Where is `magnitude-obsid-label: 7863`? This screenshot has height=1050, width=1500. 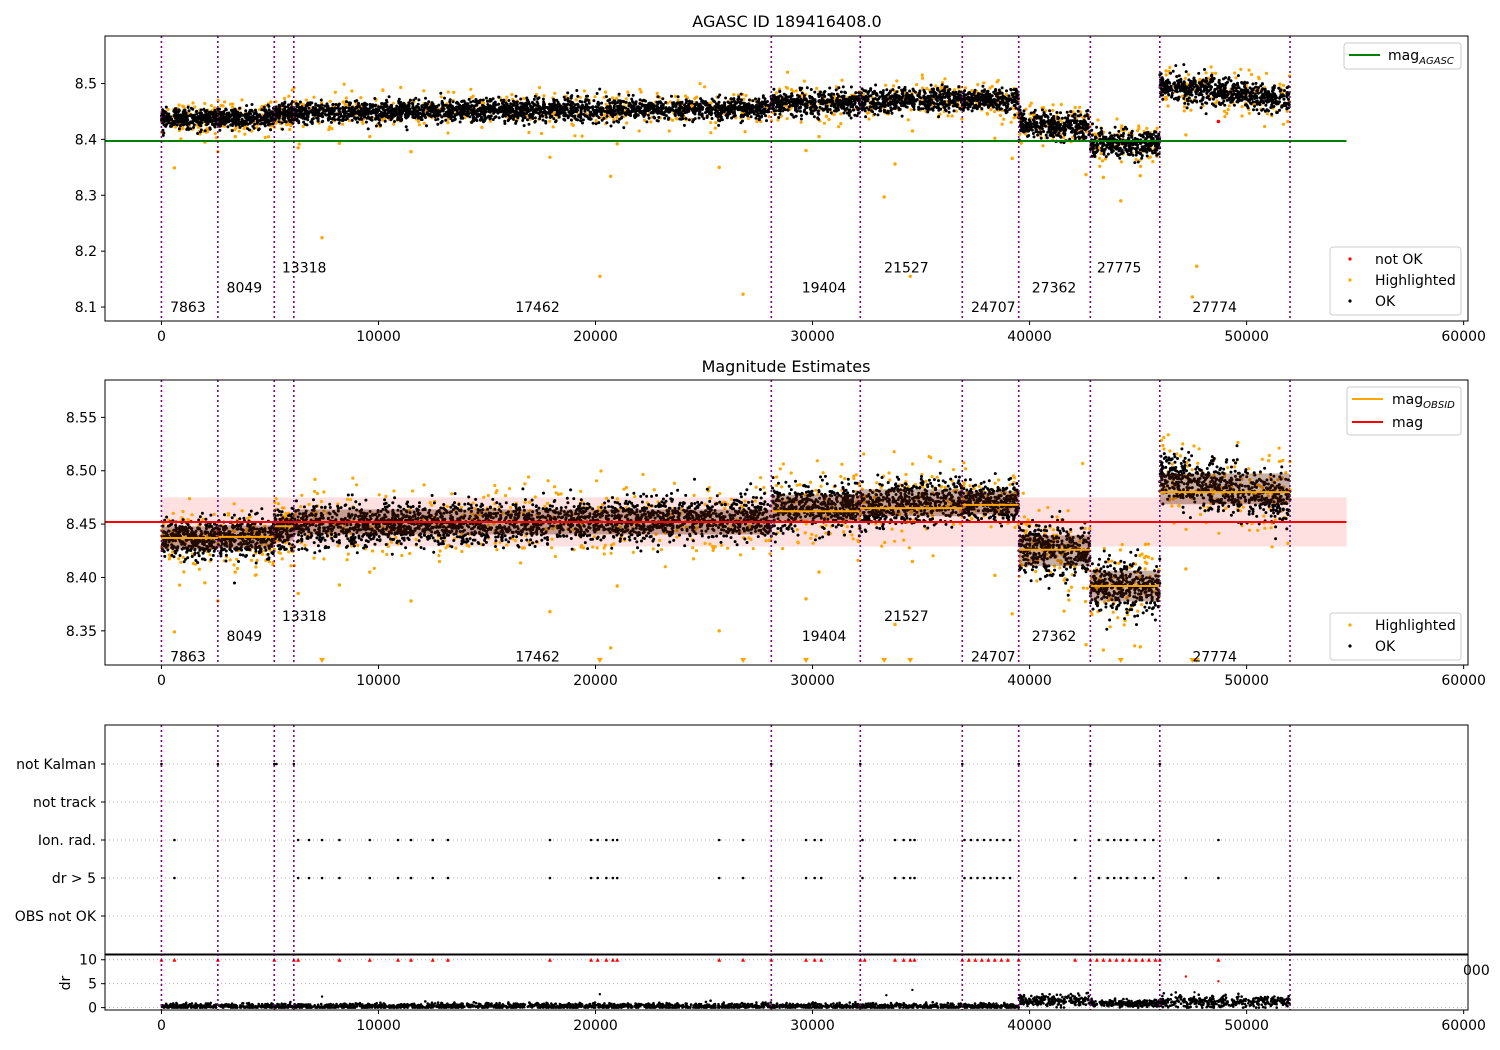 magnitude-obsid-label: 7863 is located at coordinates (188, 657).